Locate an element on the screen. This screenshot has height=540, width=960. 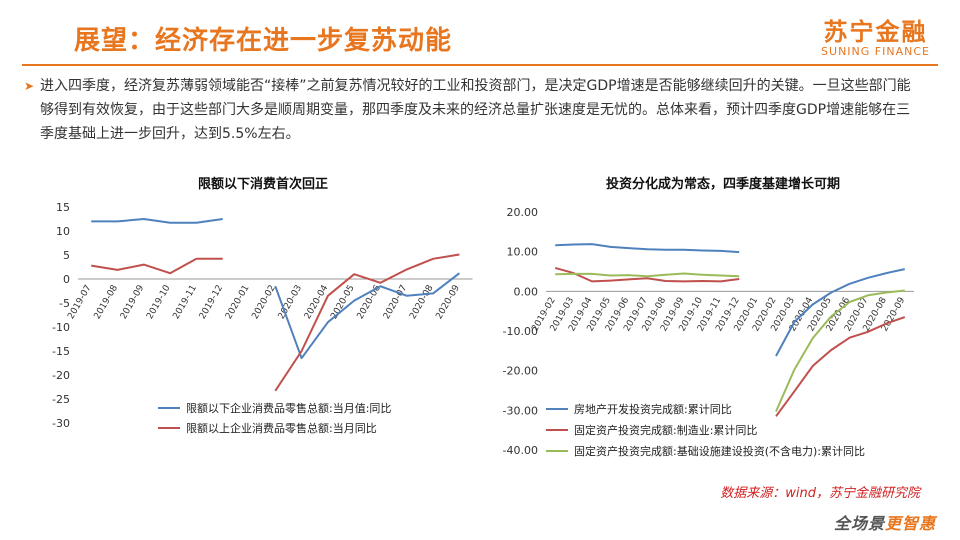
y-tick-label: -5 is located at coordinates (64, 303).